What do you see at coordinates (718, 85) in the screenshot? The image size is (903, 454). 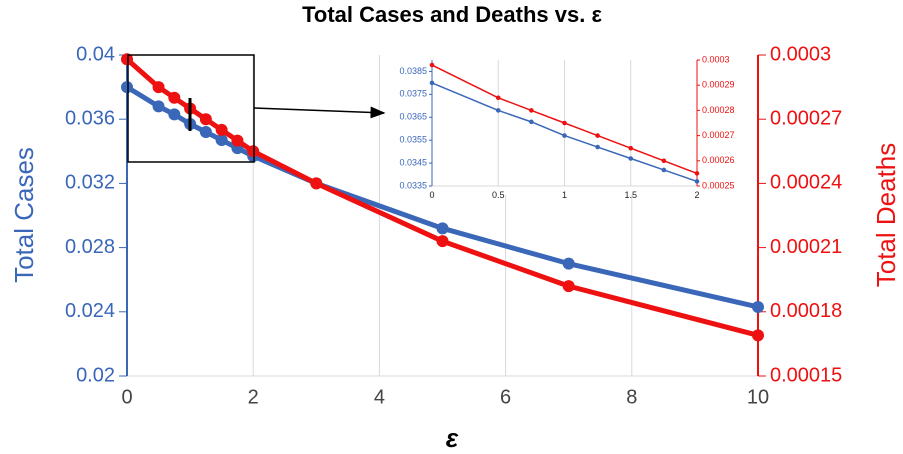 I see `y2-tick-label: 0.00029` at bounding box center [718, 85].